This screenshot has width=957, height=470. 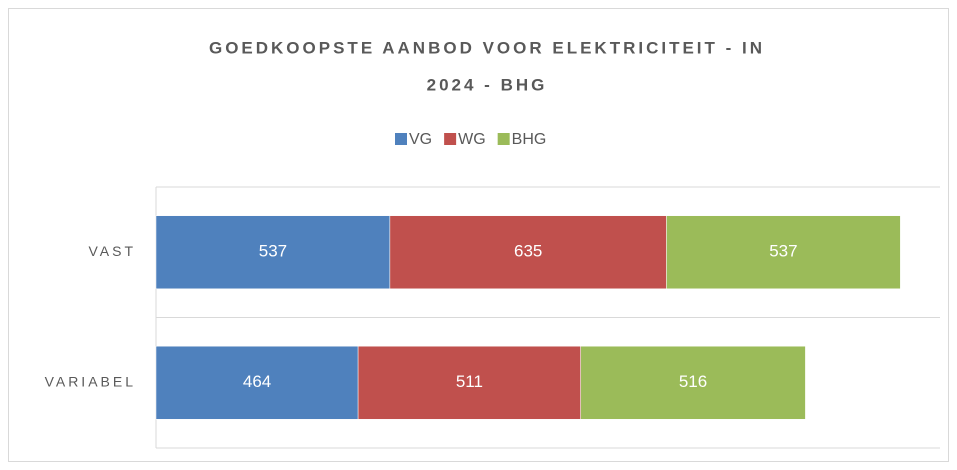 I want to click on data-label: 511, so click(x=469, y=381).